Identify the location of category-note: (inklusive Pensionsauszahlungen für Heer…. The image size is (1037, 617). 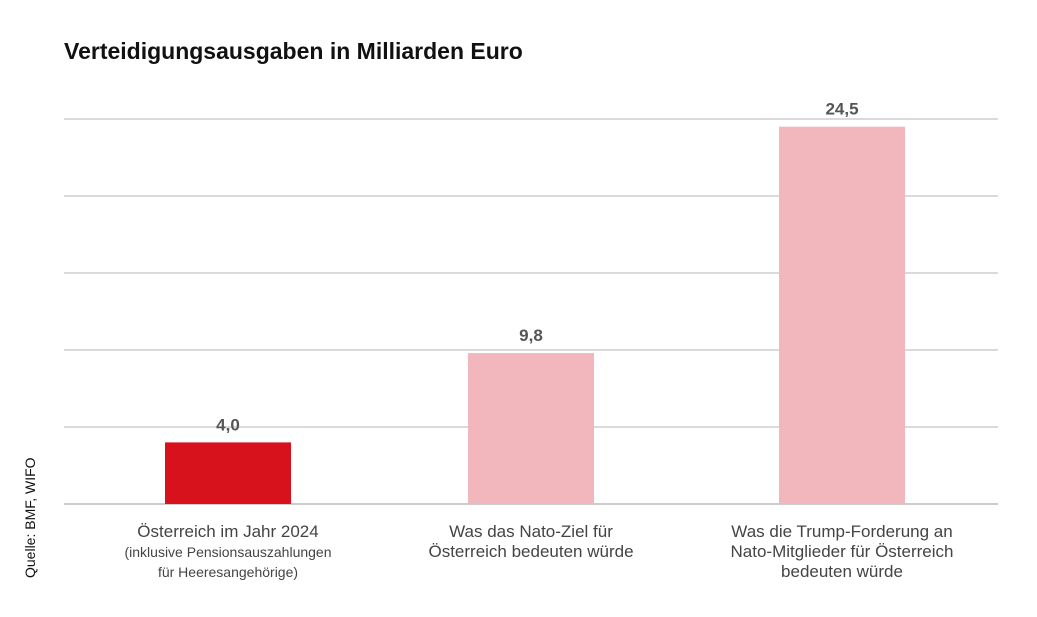
(228, 562).